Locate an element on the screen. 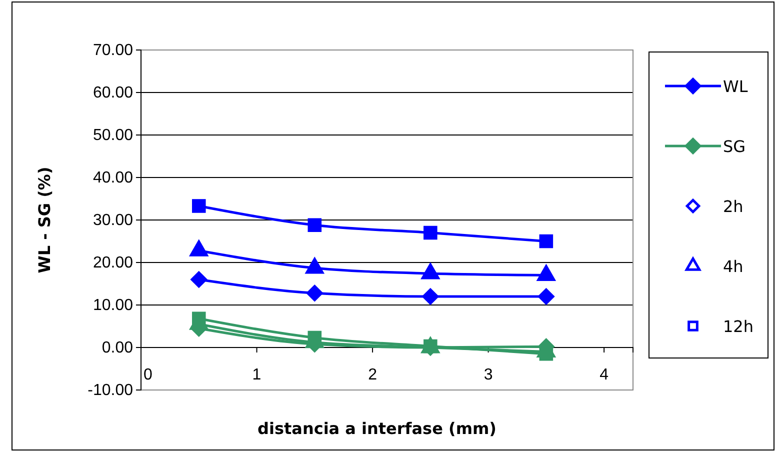 The image size is (777, 454). y-tick-label: 50.00 is located at coordinates (113, 135).